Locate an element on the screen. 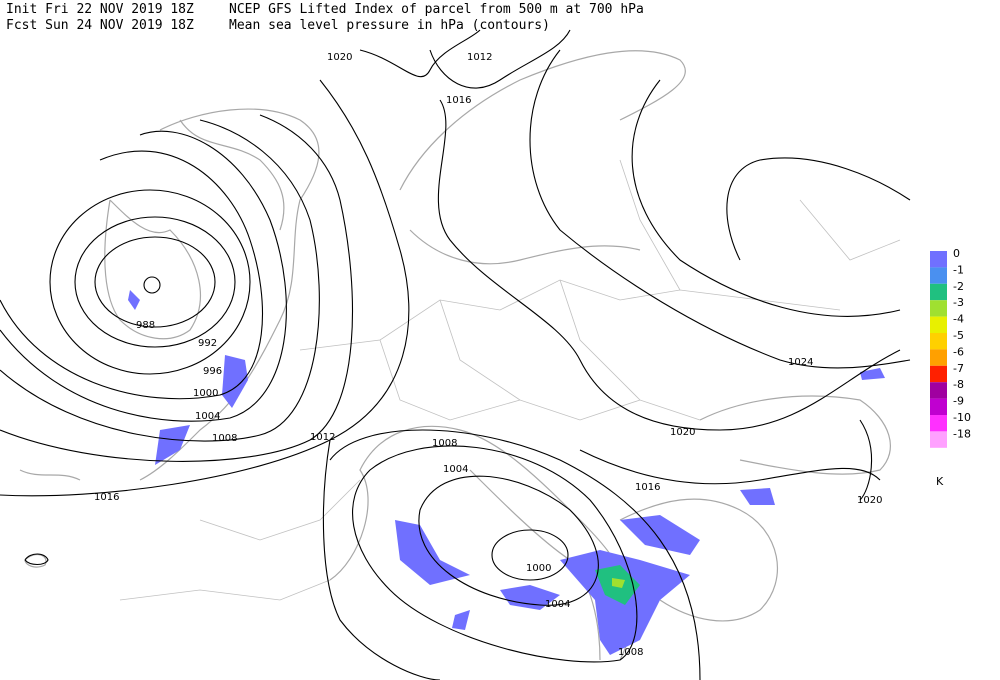  legend: 0 -1 -2 -3 -4 -5 -6 -7 -8 -9 -10 -18 is located at coordinates (950, 347).